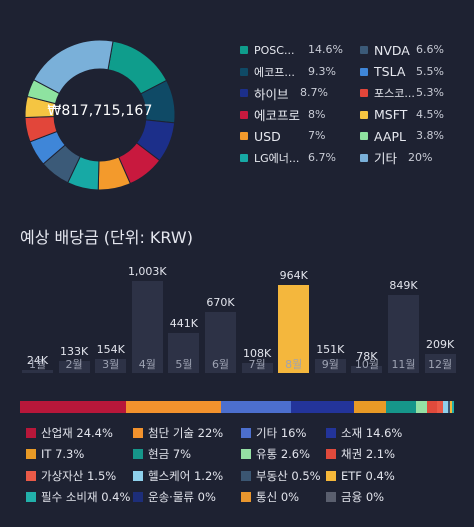 Image resolution: width=474 pixels, height=527 pixels. What do you see at coordinates (392, 50) in the screenshot?
I see `holding-name: NVDA` at bounding box center [392, 50].